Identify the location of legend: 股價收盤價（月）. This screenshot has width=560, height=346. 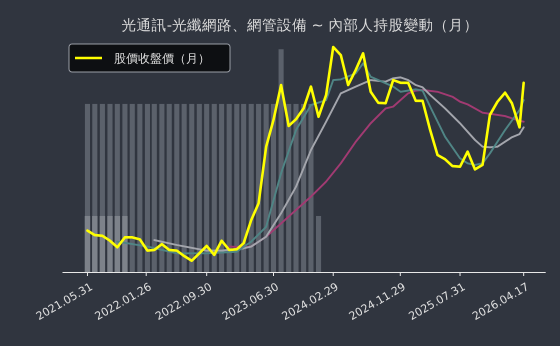
(149, 58).